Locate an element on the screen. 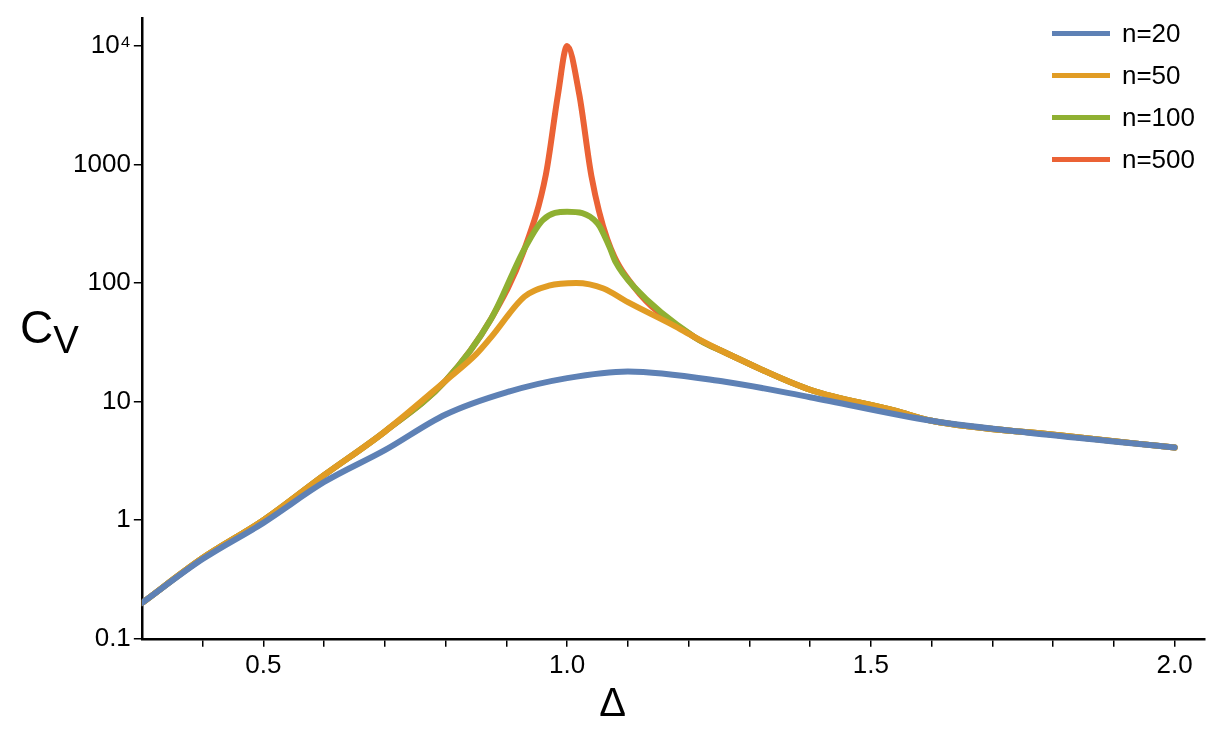  y-tick-label: 10 is located at coordinates (116, 399).